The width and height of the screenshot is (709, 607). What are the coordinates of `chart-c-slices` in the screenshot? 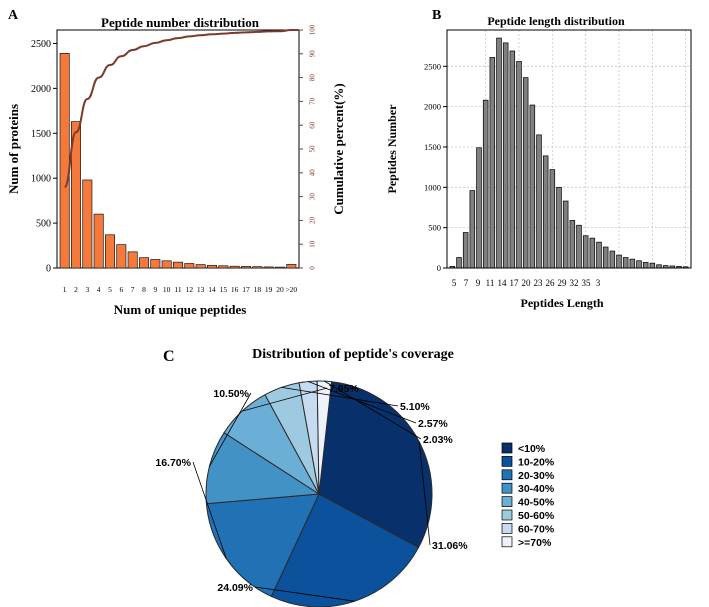 It's located at (319, 493).